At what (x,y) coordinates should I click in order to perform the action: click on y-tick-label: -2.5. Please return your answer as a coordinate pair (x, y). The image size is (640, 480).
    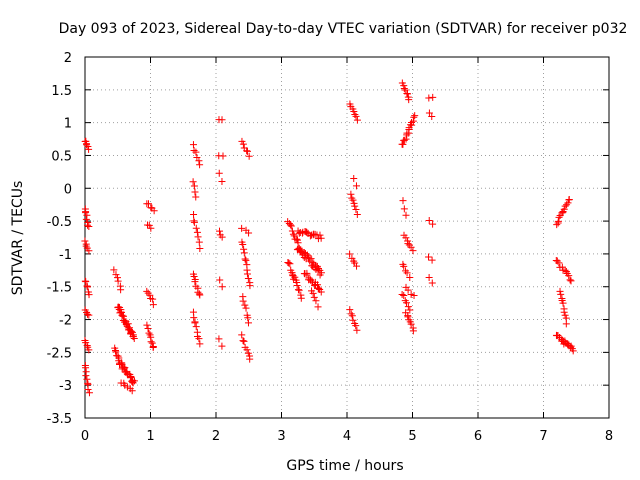
    Looking at the image, I should click on (59, 353).